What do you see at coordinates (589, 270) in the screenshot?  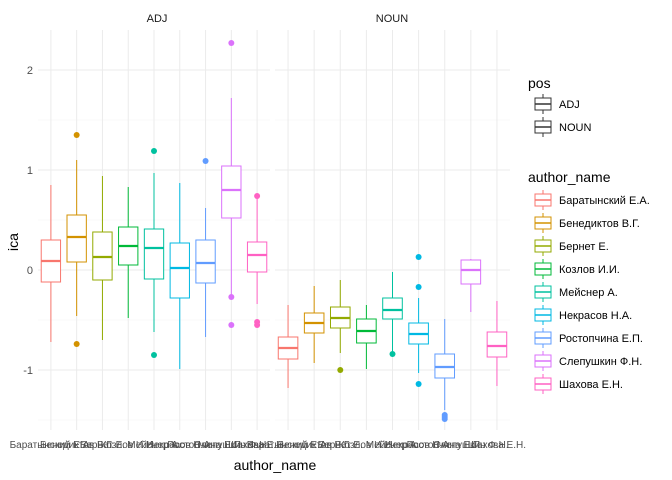 I see `legend-author-label: Козлов И.И.` at bounding box center [589, 270].